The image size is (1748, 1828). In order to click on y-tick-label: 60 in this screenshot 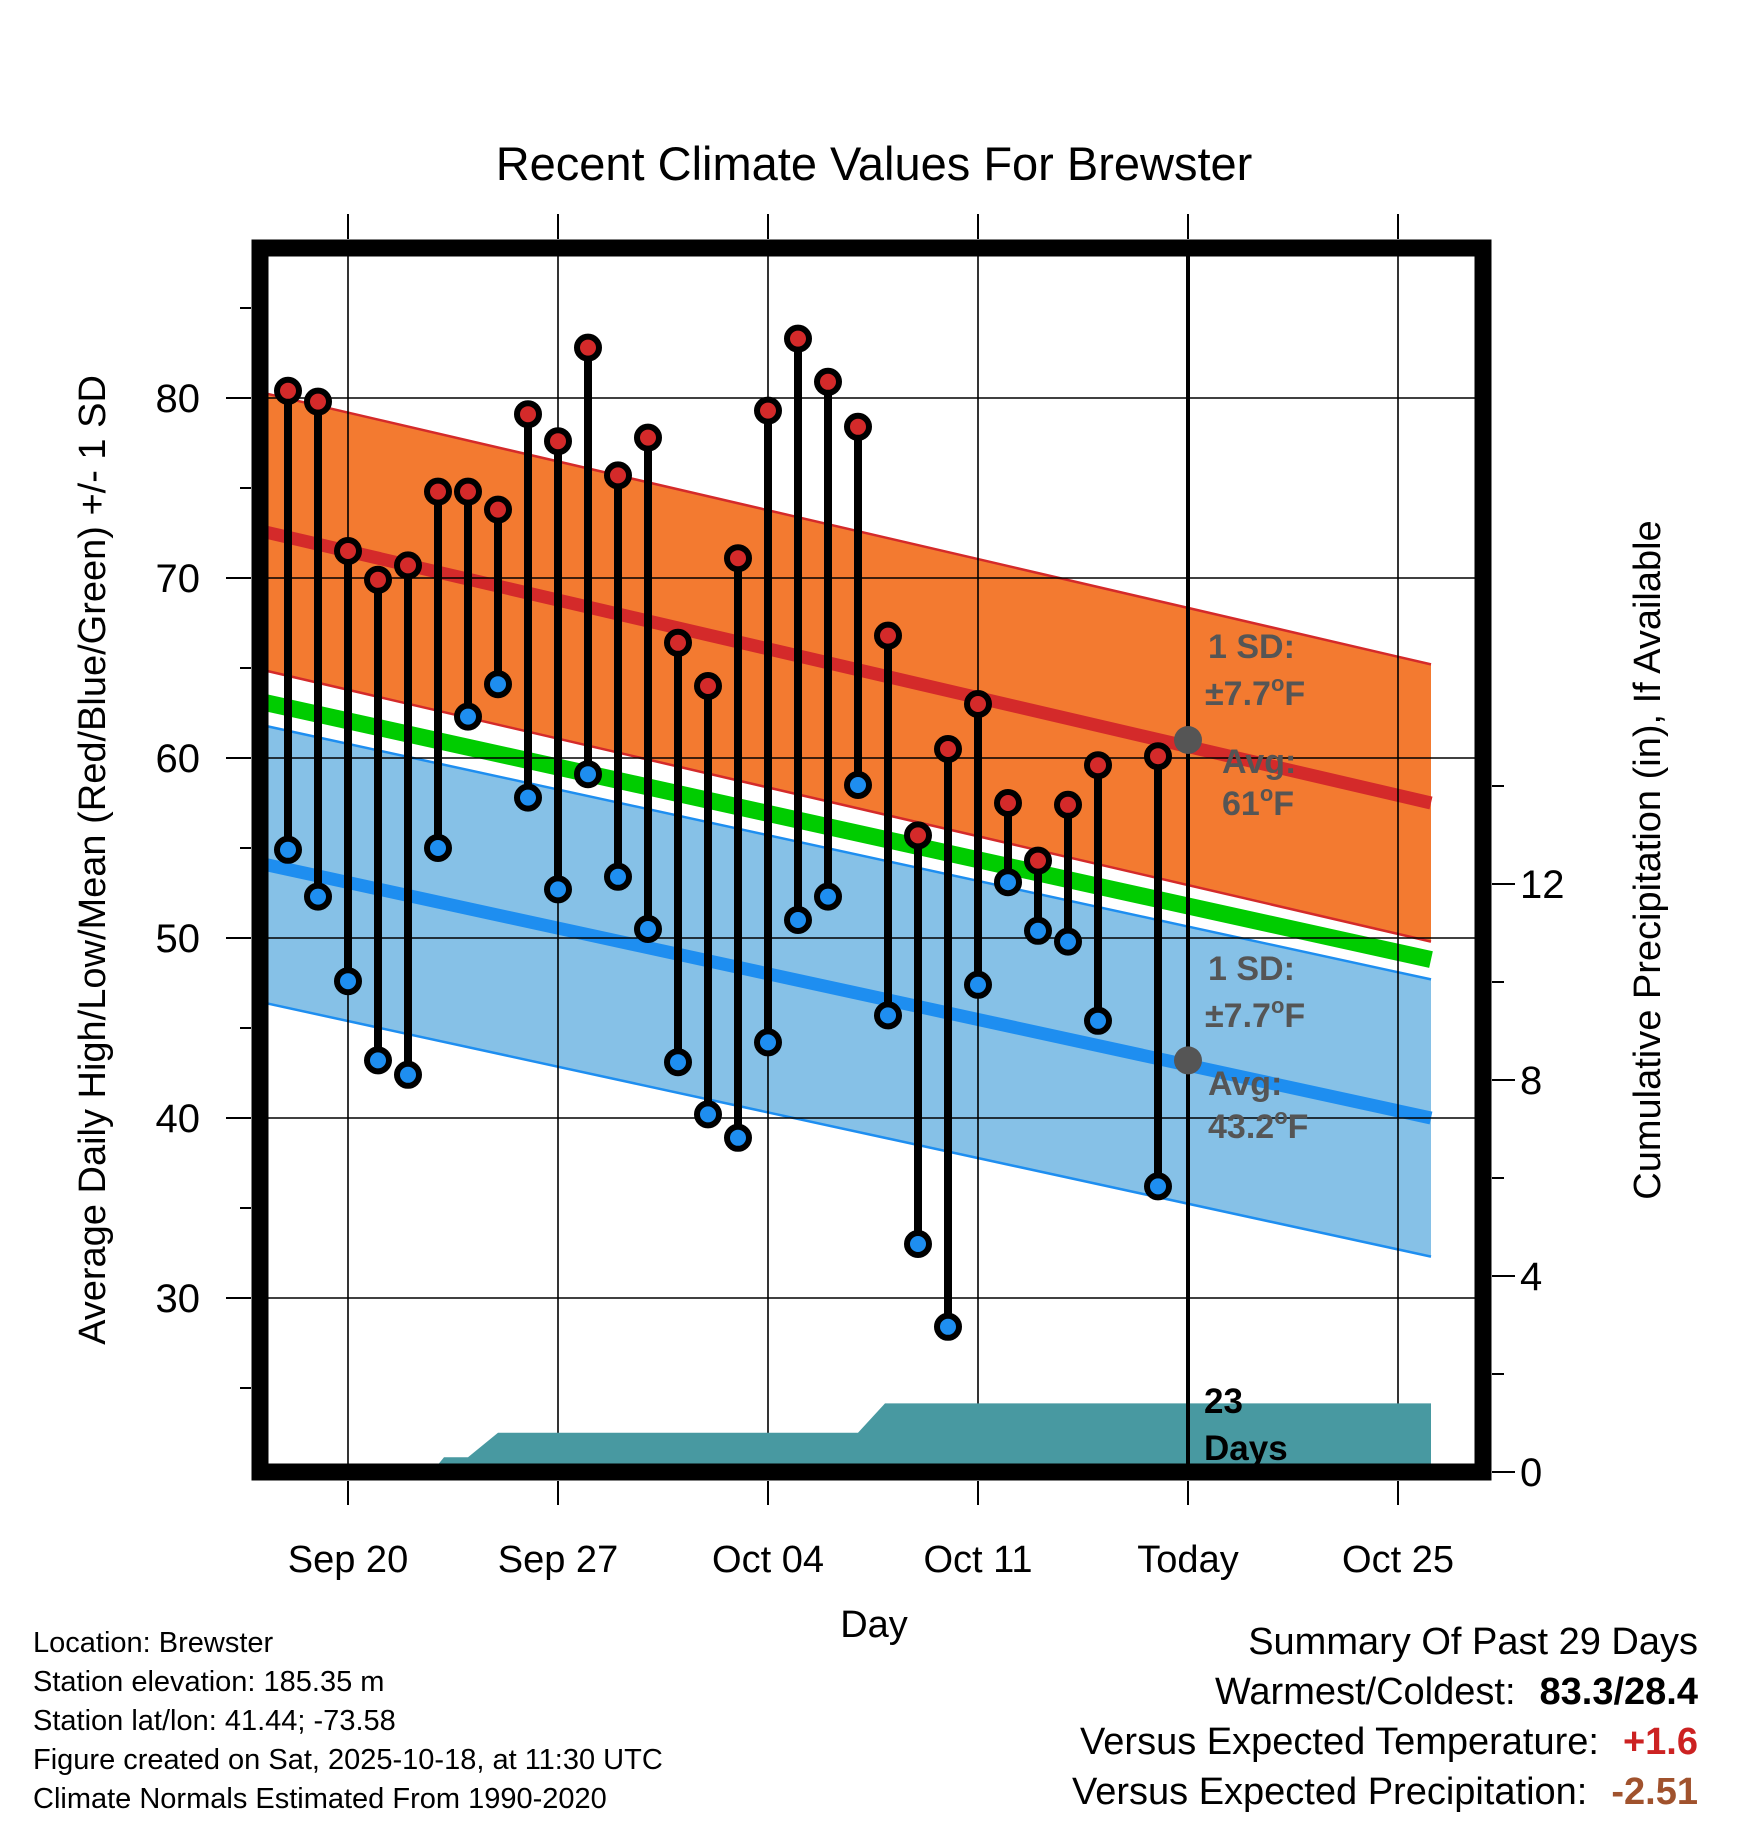, I will do `click(178, 759)`.